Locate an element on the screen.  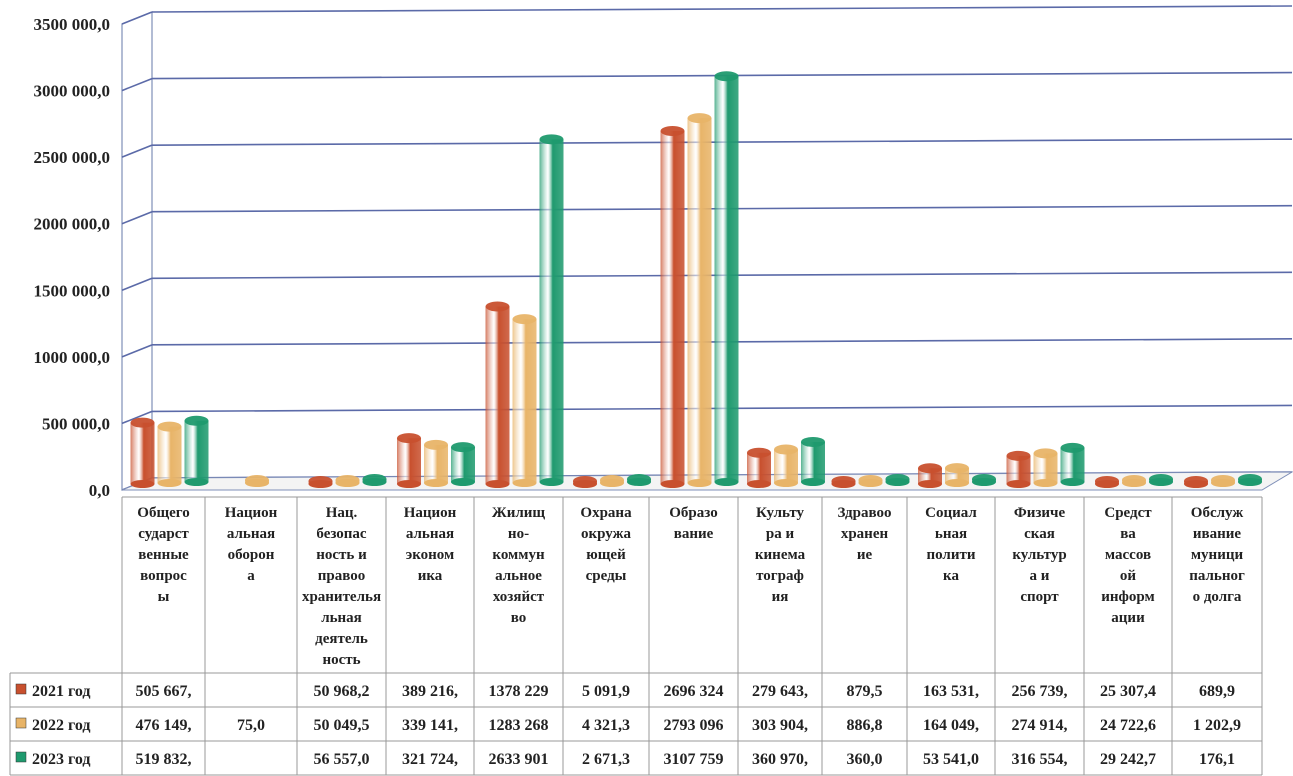
data-label: 53 541,0 is located at coordinates (951, 759).